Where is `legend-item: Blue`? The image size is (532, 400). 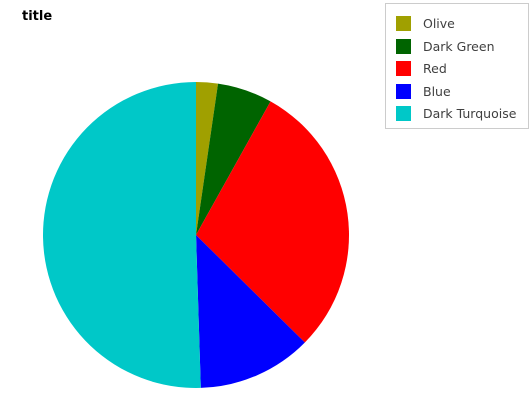 legend-item: Blue is located at coordinates (423, 91).